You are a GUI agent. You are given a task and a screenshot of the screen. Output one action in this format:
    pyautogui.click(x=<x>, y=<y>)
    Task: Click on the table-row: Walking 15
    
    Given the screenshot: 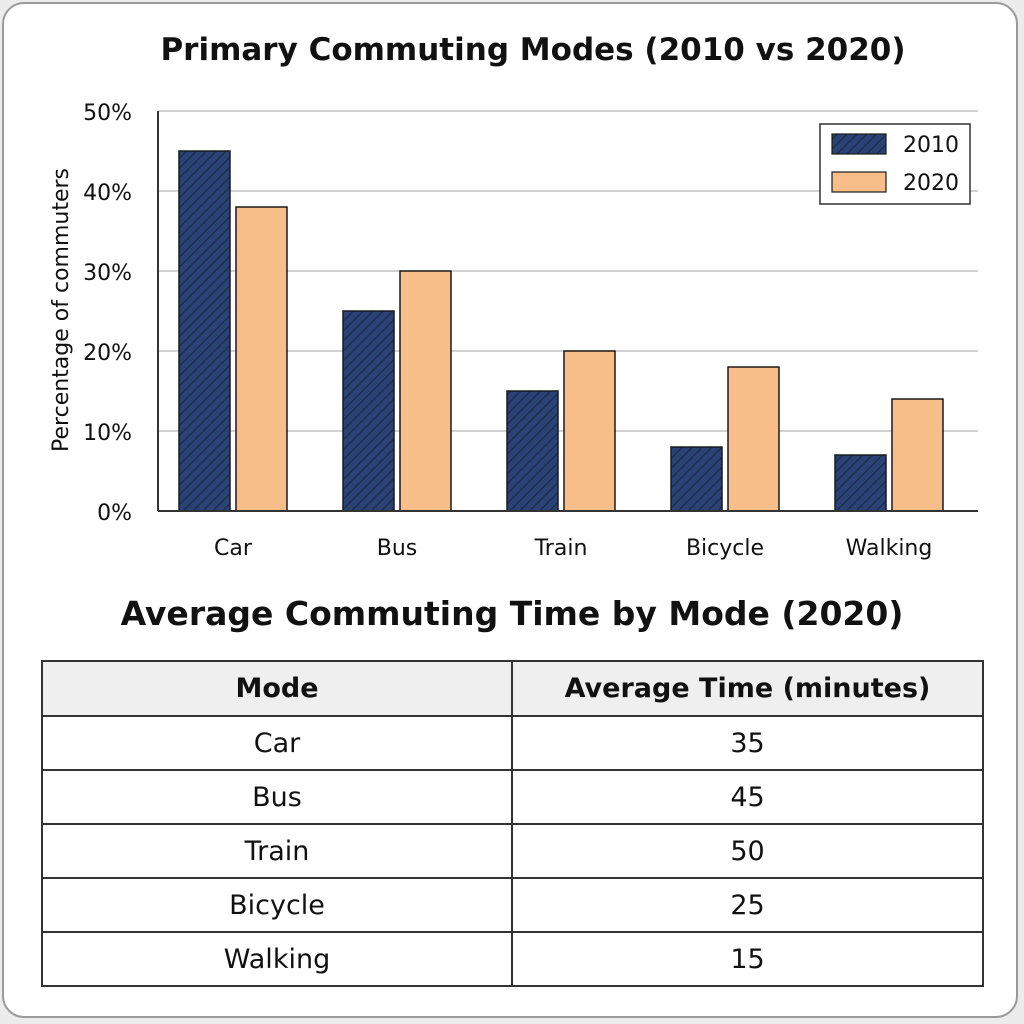 What is the action you would take?
    pyautogui.click(x=512, y=959)
    